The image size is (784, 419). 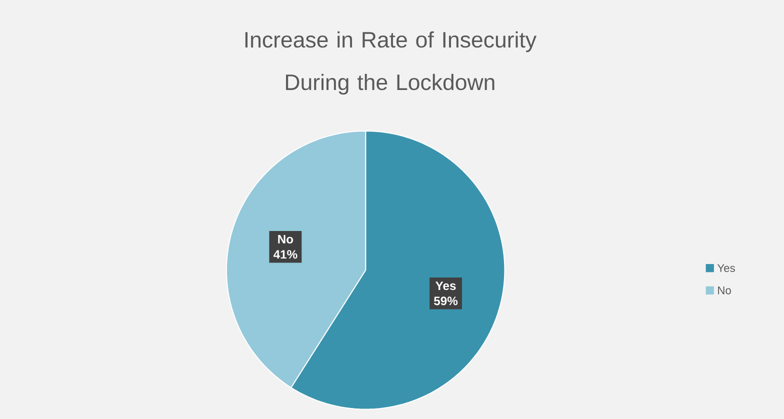 What do you see at coordinates (724, 290) in the screenshot?
I see `legend-label: No` at bounding box center [724, 290].